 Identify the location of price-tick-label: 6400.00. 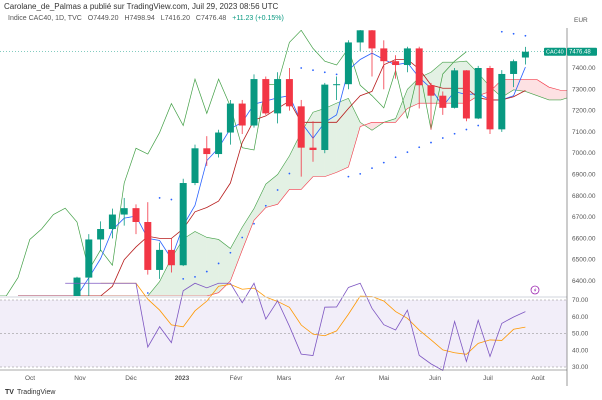
(584, 281).